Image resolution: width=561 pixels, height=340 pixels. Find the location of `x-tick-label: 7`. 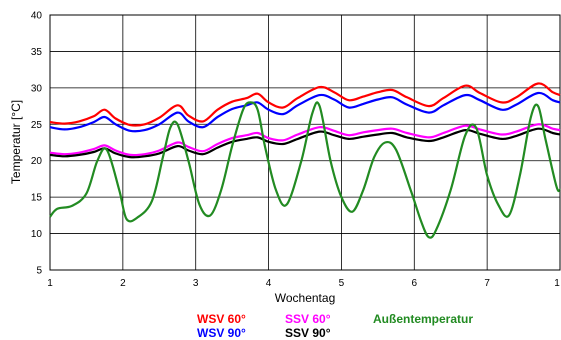

x-tick-label: 7 is located at coordinates (487, 283).